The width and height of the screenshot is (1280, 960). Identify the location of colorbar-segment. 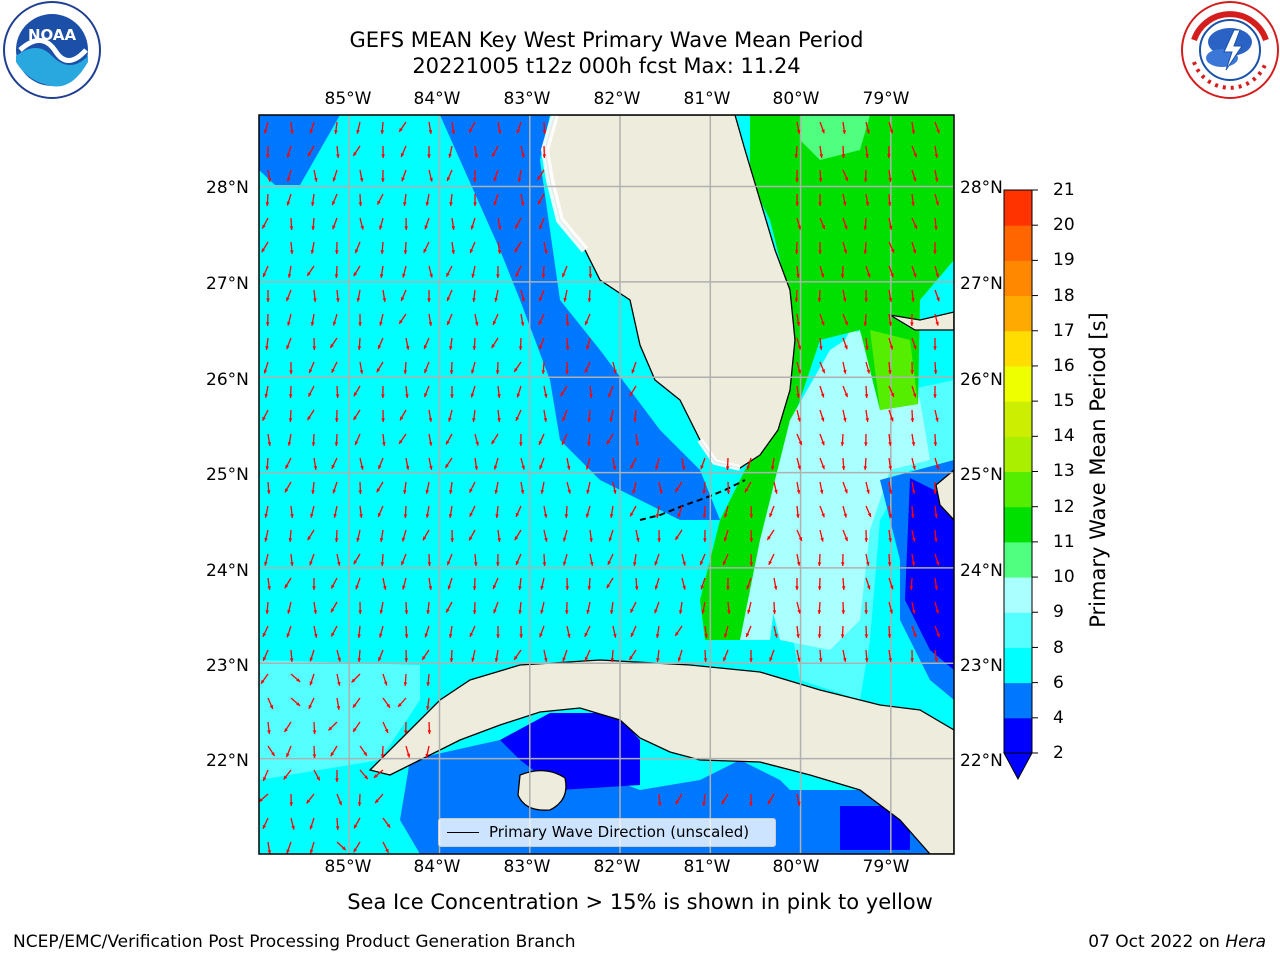
(1018, 524).